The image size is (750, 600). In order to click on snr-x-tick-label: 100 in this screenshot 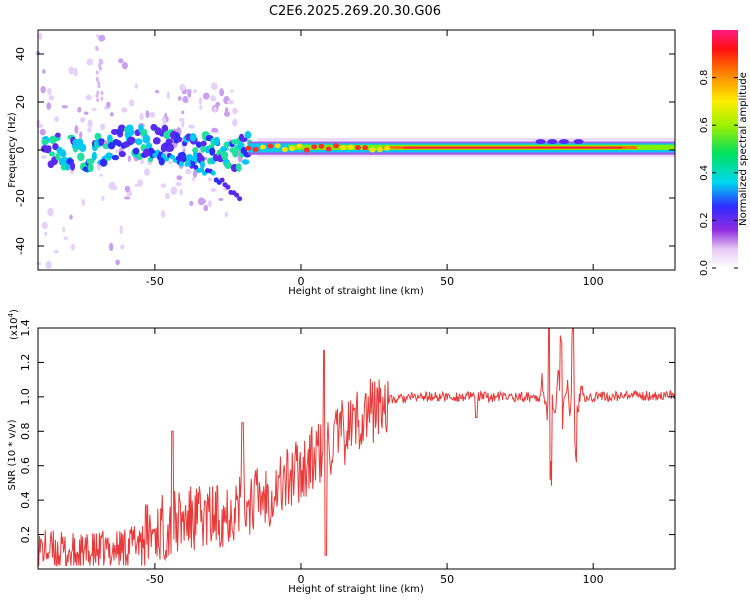, I will do `click(593, 579)`.